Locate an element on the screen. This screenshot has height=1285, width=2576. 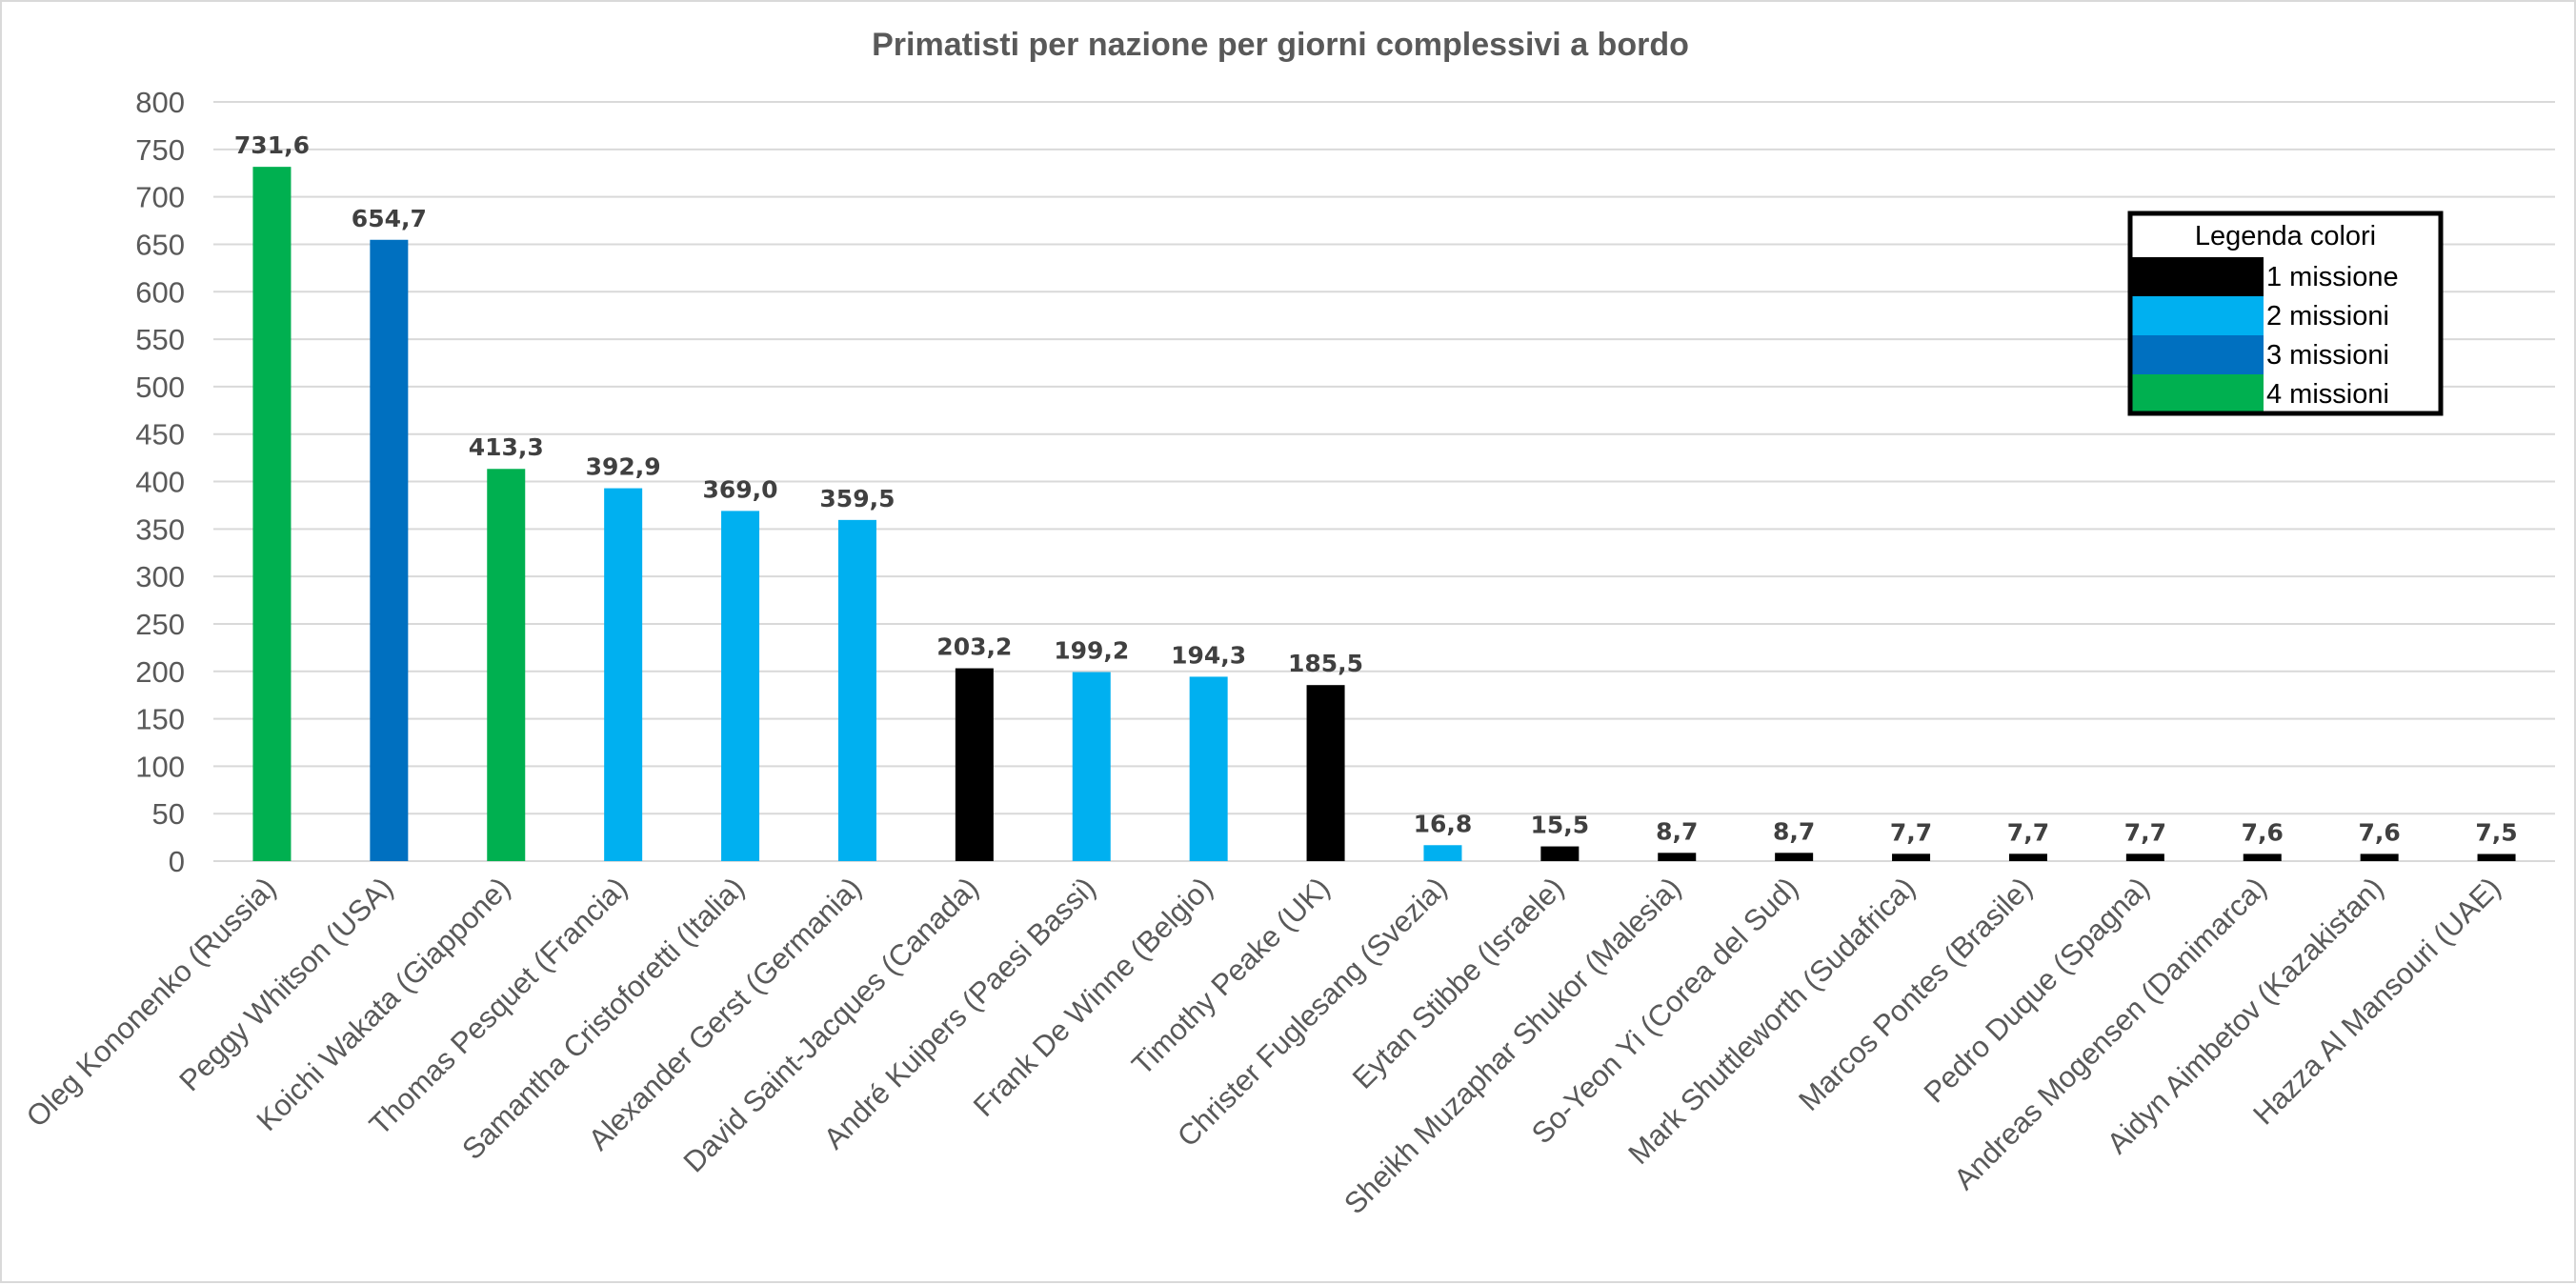
data-label: 203,2 is located at coordinates (974, 647).